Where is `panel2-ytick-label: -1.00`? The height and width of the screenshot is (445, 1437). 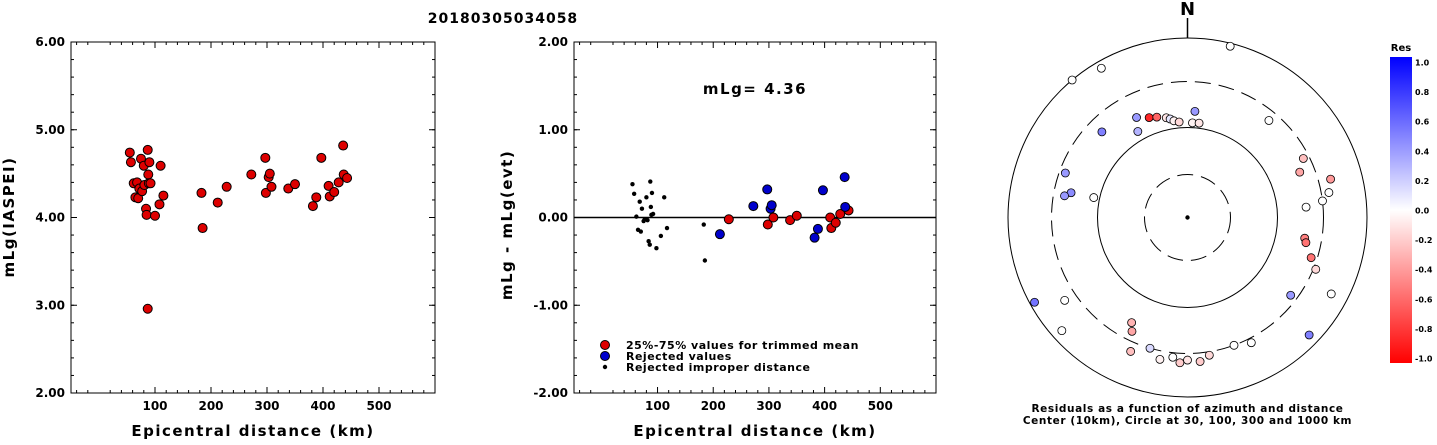 panel2-ytick-label: -1.00 is located at coordinates (550, 305).